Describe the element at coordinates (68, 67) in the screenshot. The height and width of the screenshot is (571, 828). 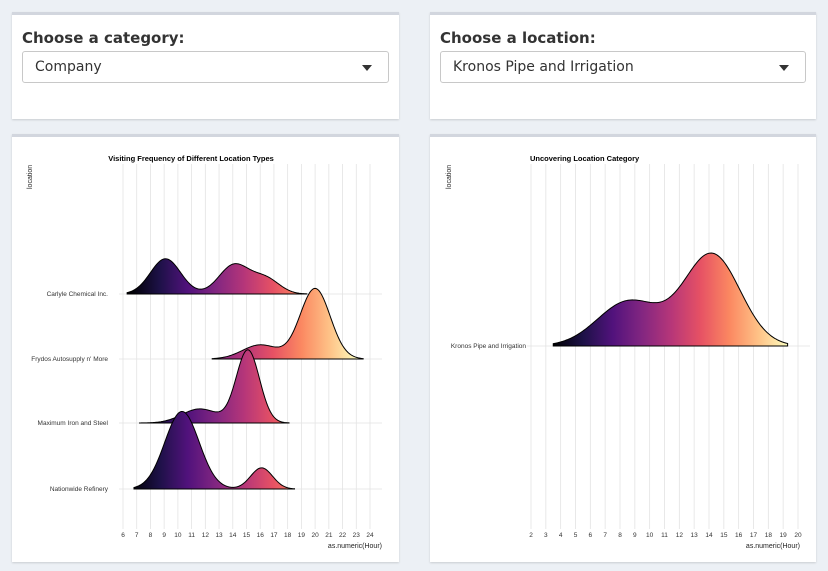
I see `category-value: Company` at that location.